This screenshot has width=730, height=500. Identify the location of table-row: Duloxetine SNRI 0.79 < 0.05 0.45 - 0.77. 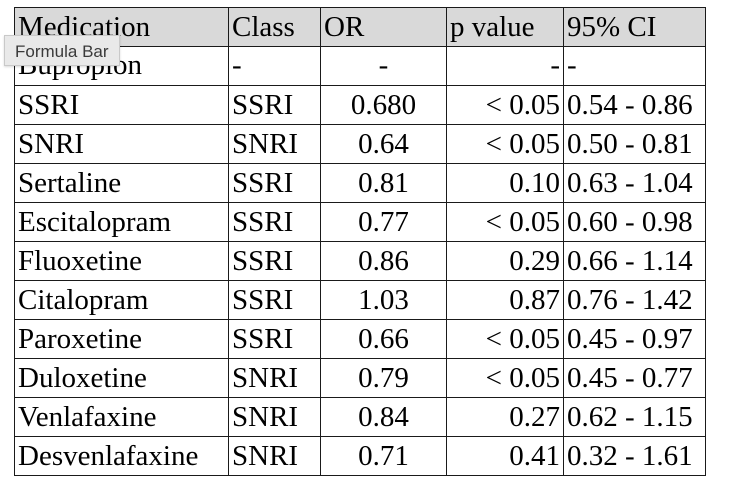
(360, 378).